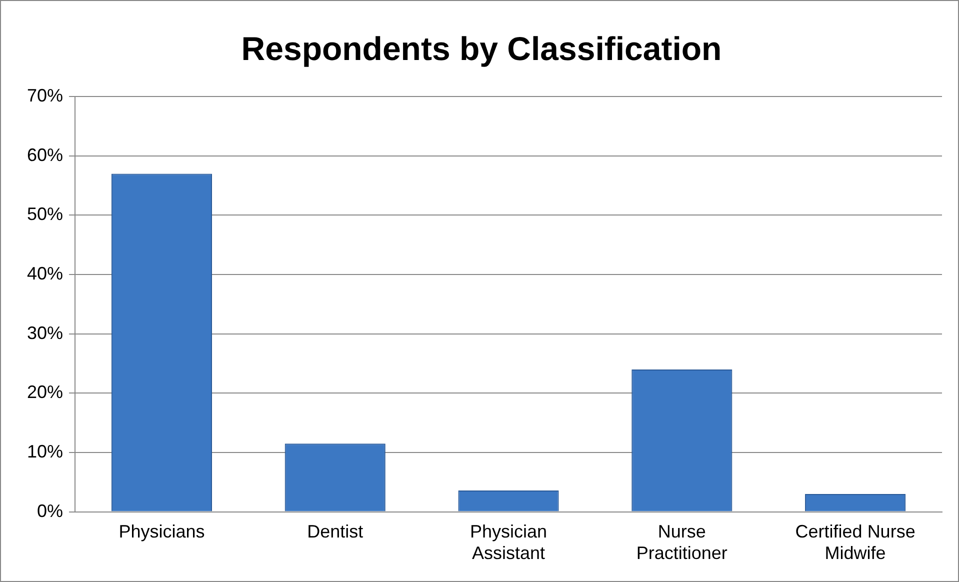  What do you see at coordinates (45, 96) in the screenshot?
I see `y-tick-label: 70%` at bounding box center [45, 96].